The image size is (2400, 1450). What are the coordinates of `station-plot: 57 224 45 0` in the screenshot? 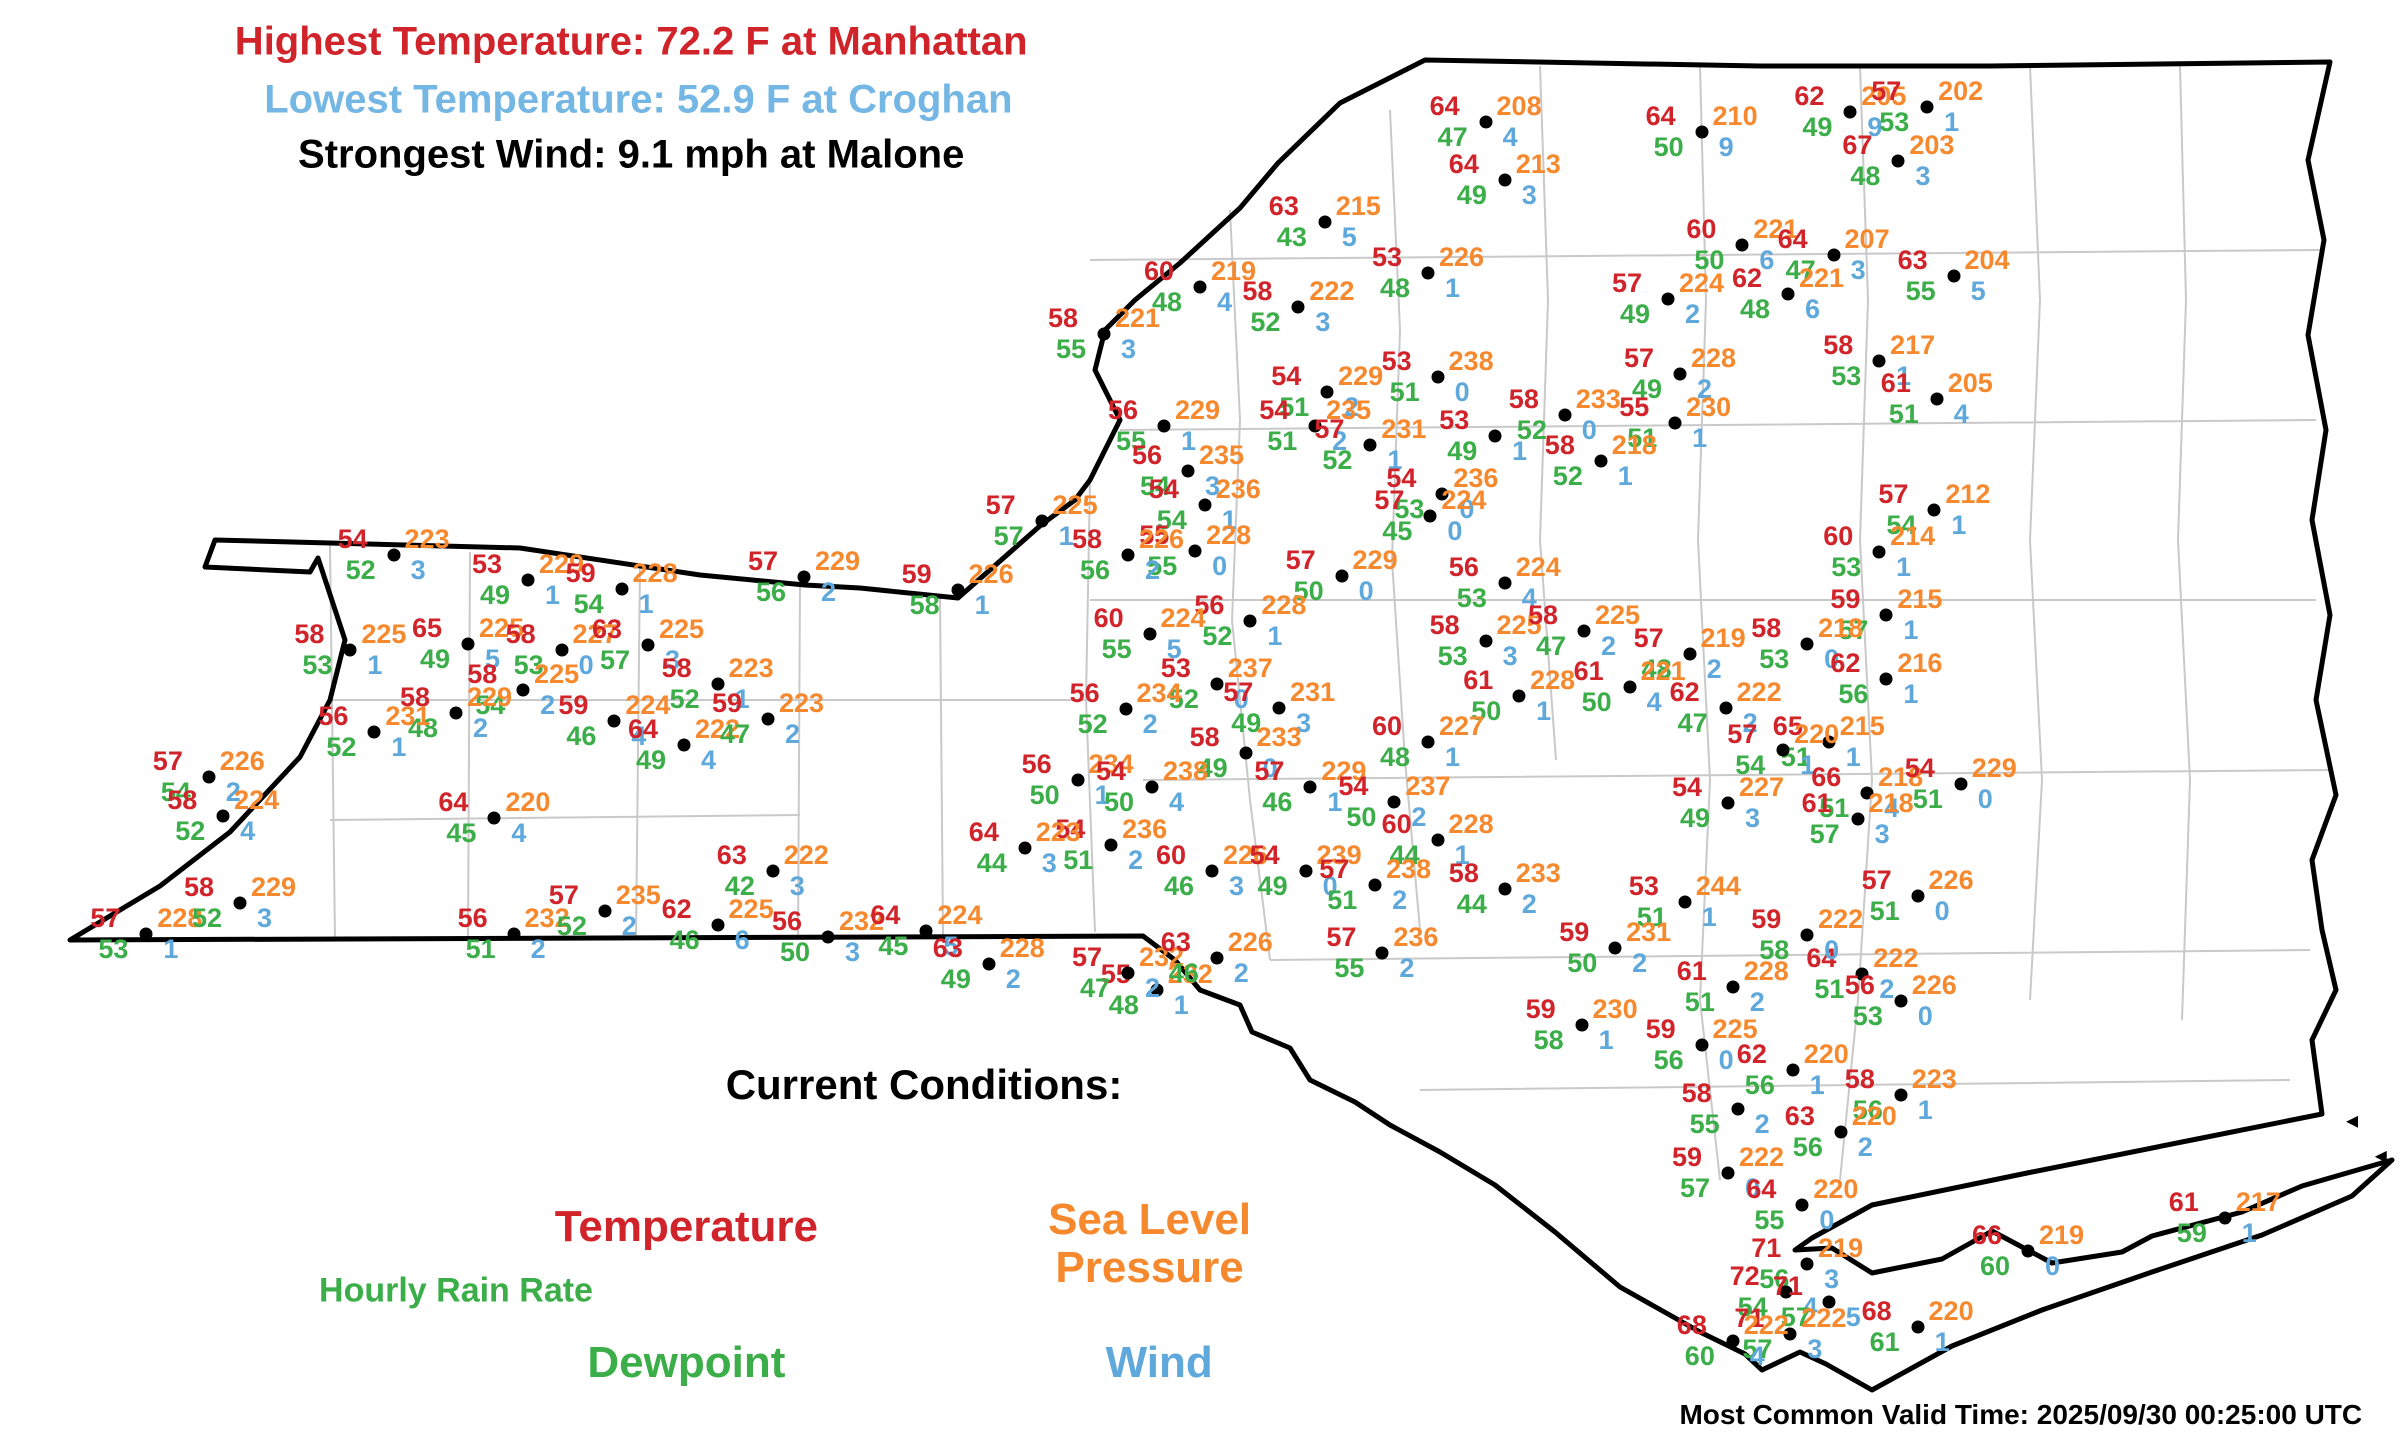 It's located at (1430, 516).